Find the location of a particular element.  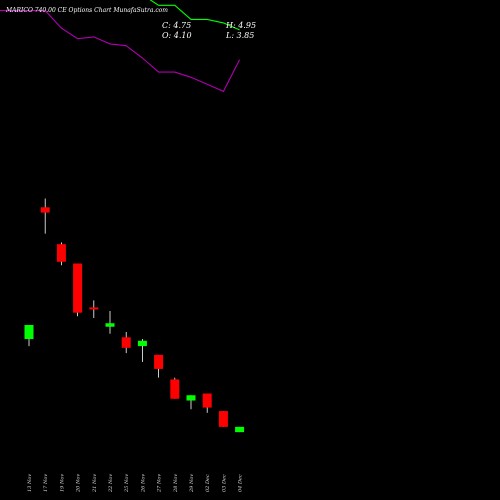

x-tick-label: 20 Nov is located at coordinates (79, 483).